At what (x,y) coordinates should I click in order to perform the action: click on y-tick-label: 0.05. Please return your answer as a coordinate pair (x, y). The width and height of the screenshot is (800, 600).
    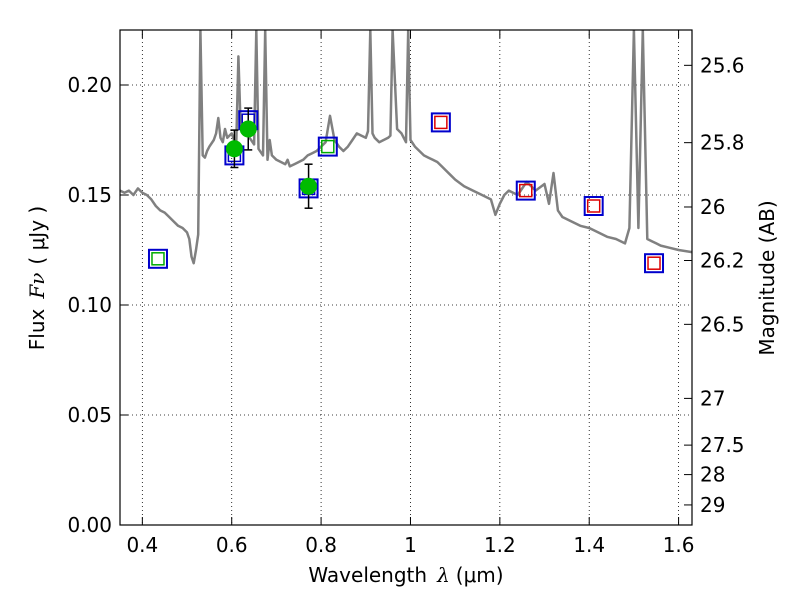
    Looking at the image, I should click on (89, 415).